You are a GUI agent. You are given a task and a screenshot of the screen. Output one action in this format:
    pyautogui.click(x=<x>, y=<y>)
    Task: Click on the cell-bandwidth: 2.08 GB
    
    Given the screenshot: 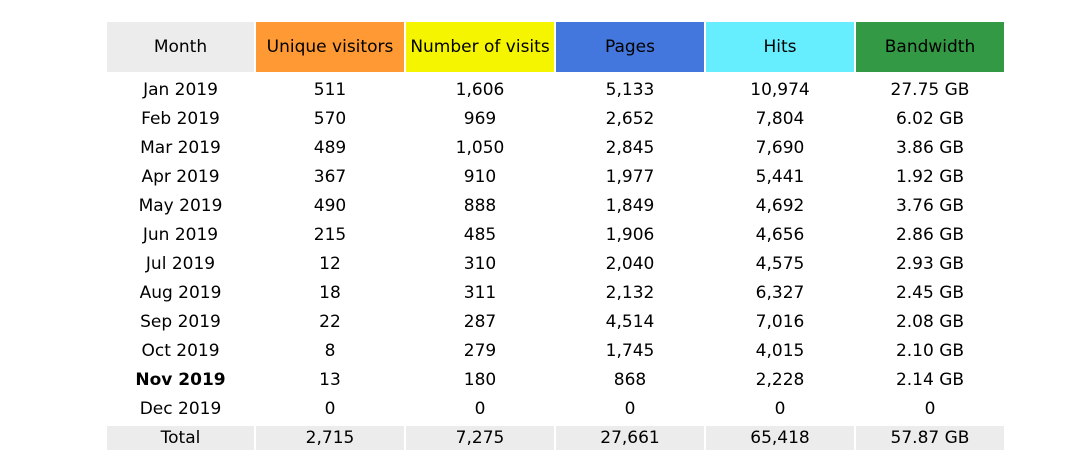 What is the action you would take?
    pyautogui.click(x=930, y=321)
    